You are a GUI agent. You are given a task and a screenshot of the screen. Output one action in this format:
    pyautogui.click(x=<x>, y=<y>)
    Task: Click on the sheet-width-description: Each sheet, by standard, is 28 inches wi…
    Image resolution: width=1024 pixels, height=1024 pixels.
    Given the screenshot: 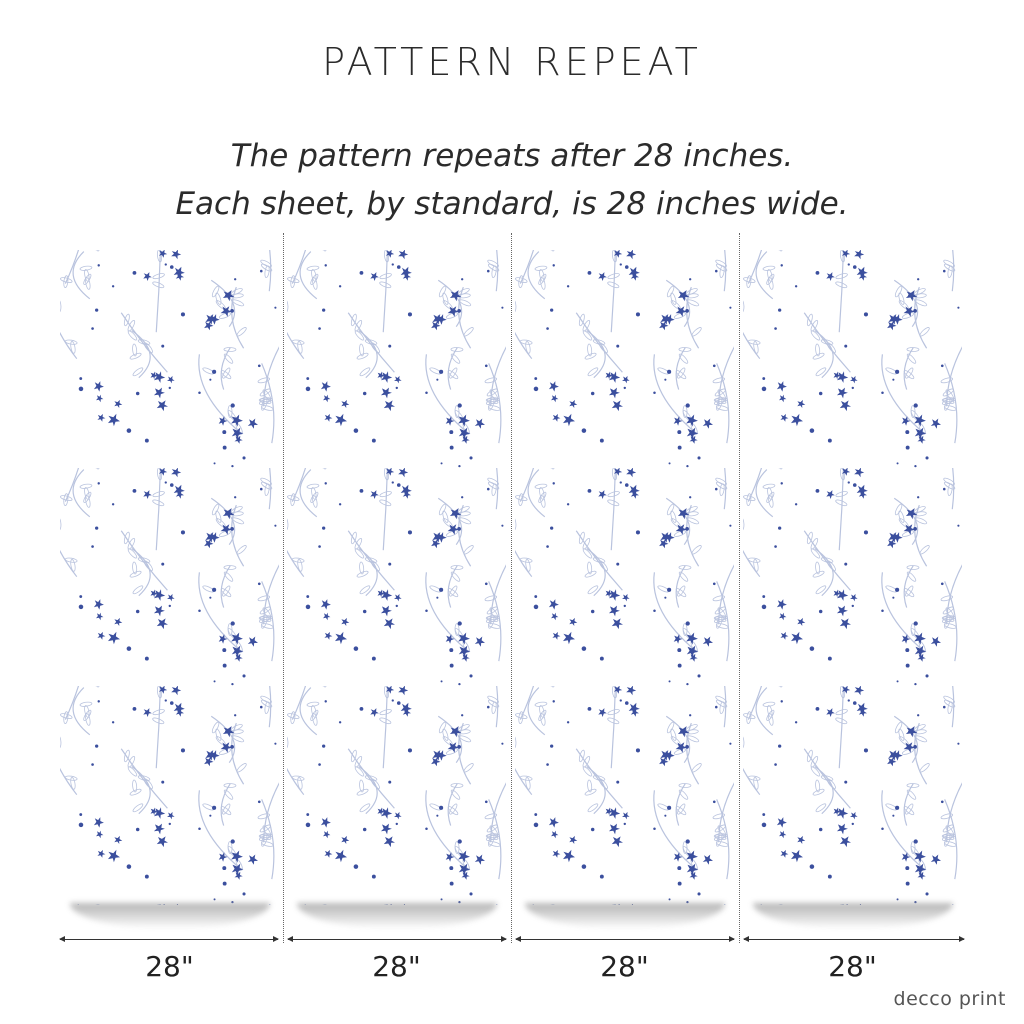 What is the action you would take?
    pyautogui.click(x=512, y=204)
    